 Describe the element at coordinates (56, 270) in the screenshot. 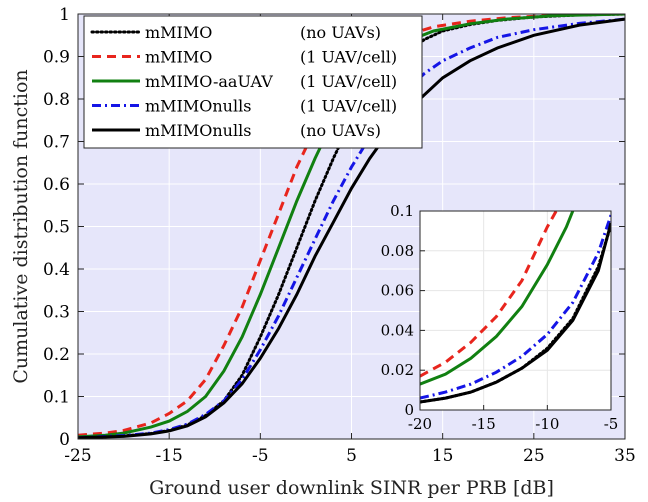

I see `y-tick-label: 0.4` at that location.